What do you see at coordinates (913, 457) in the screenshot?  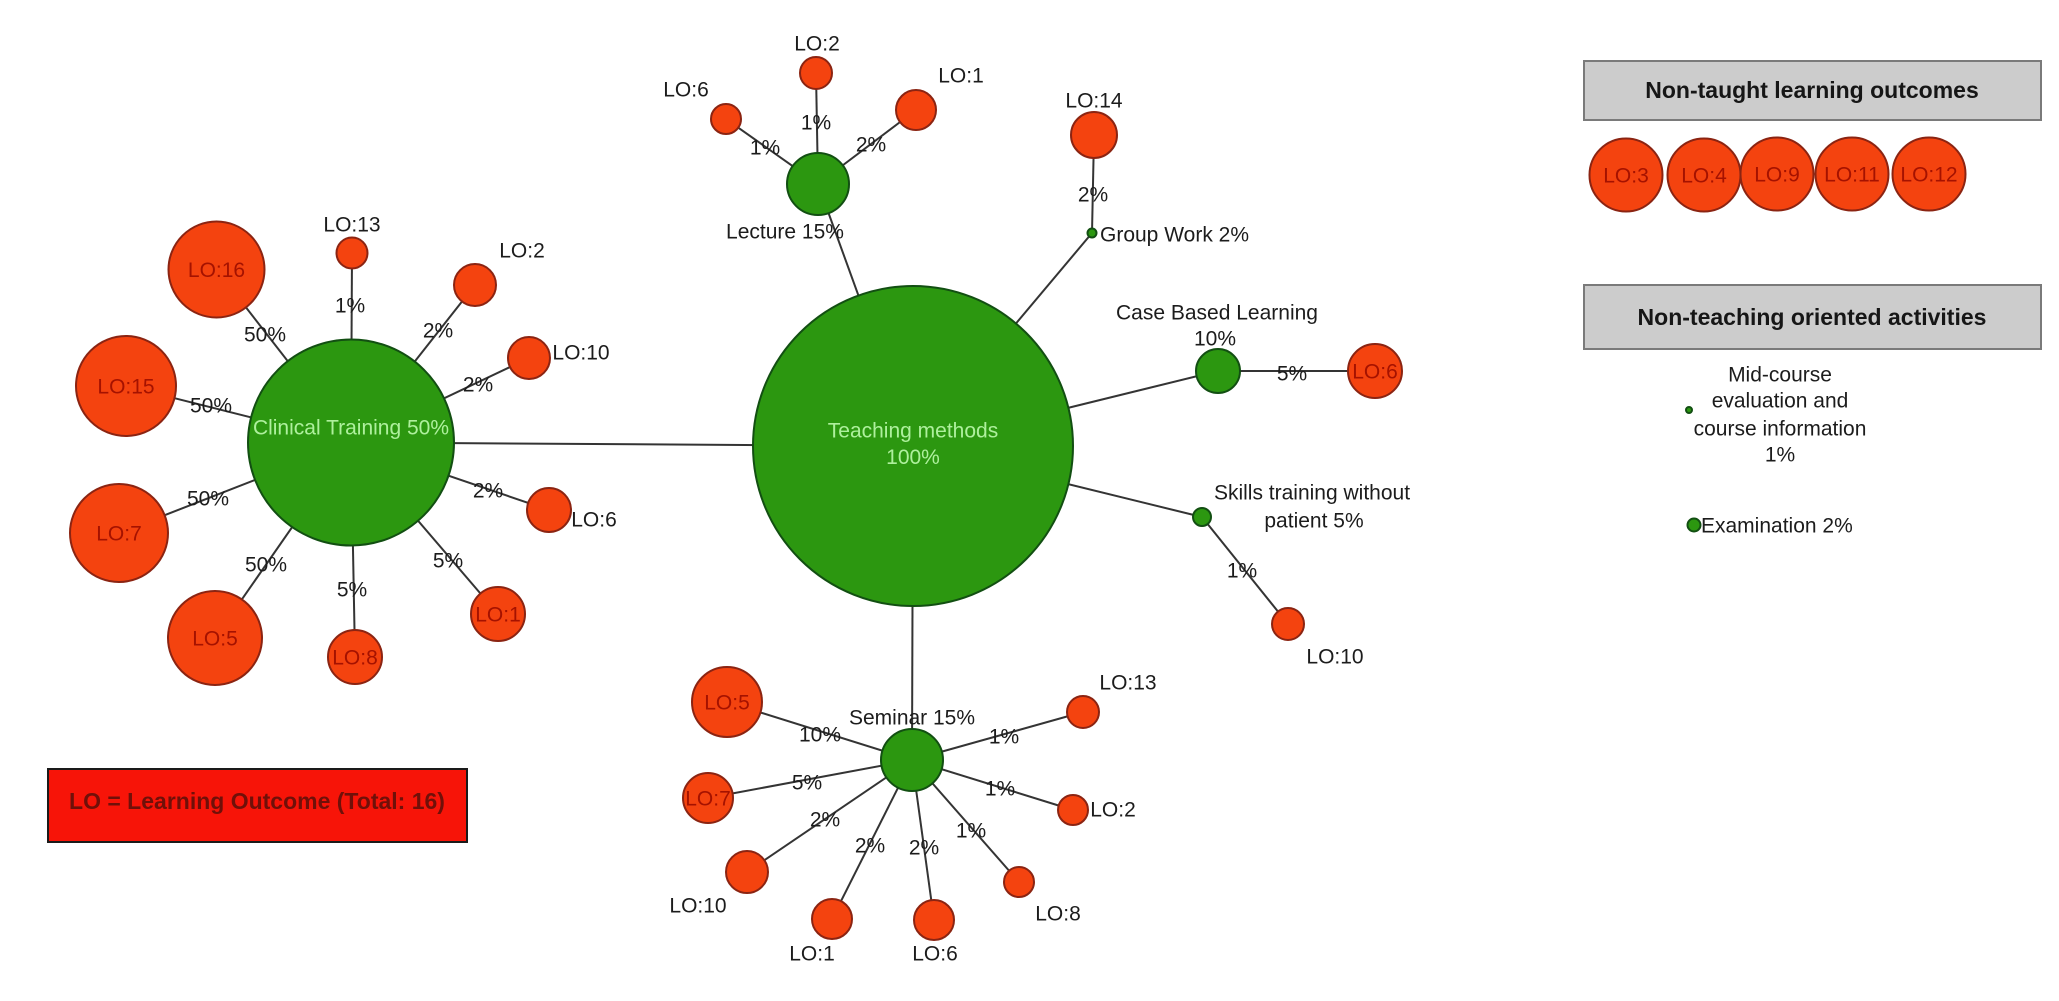 I see `svg-text: 100%` at bounding box center [913, 457].